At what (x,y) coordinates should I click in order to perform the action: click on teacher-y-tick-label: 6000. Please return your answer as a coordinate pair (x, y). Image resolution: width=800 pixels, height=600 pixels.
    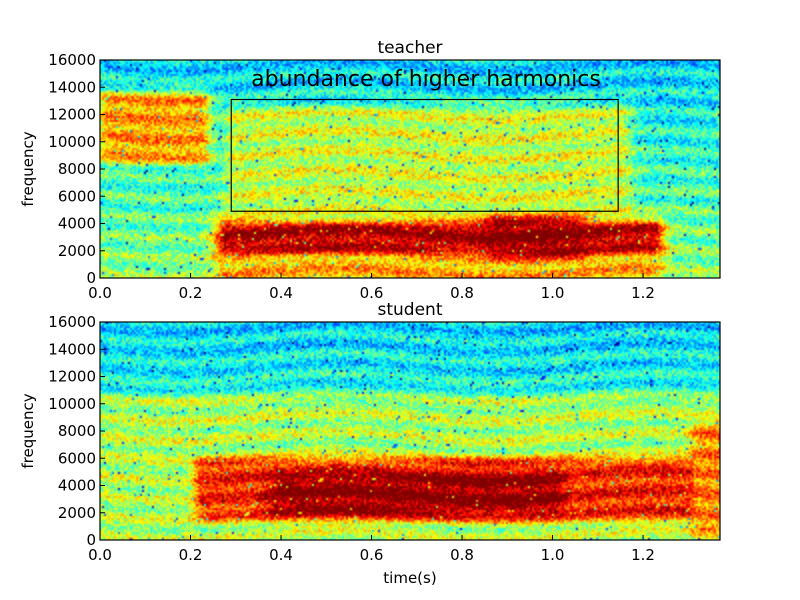
    Looking at the image, I should click on (77, 196).